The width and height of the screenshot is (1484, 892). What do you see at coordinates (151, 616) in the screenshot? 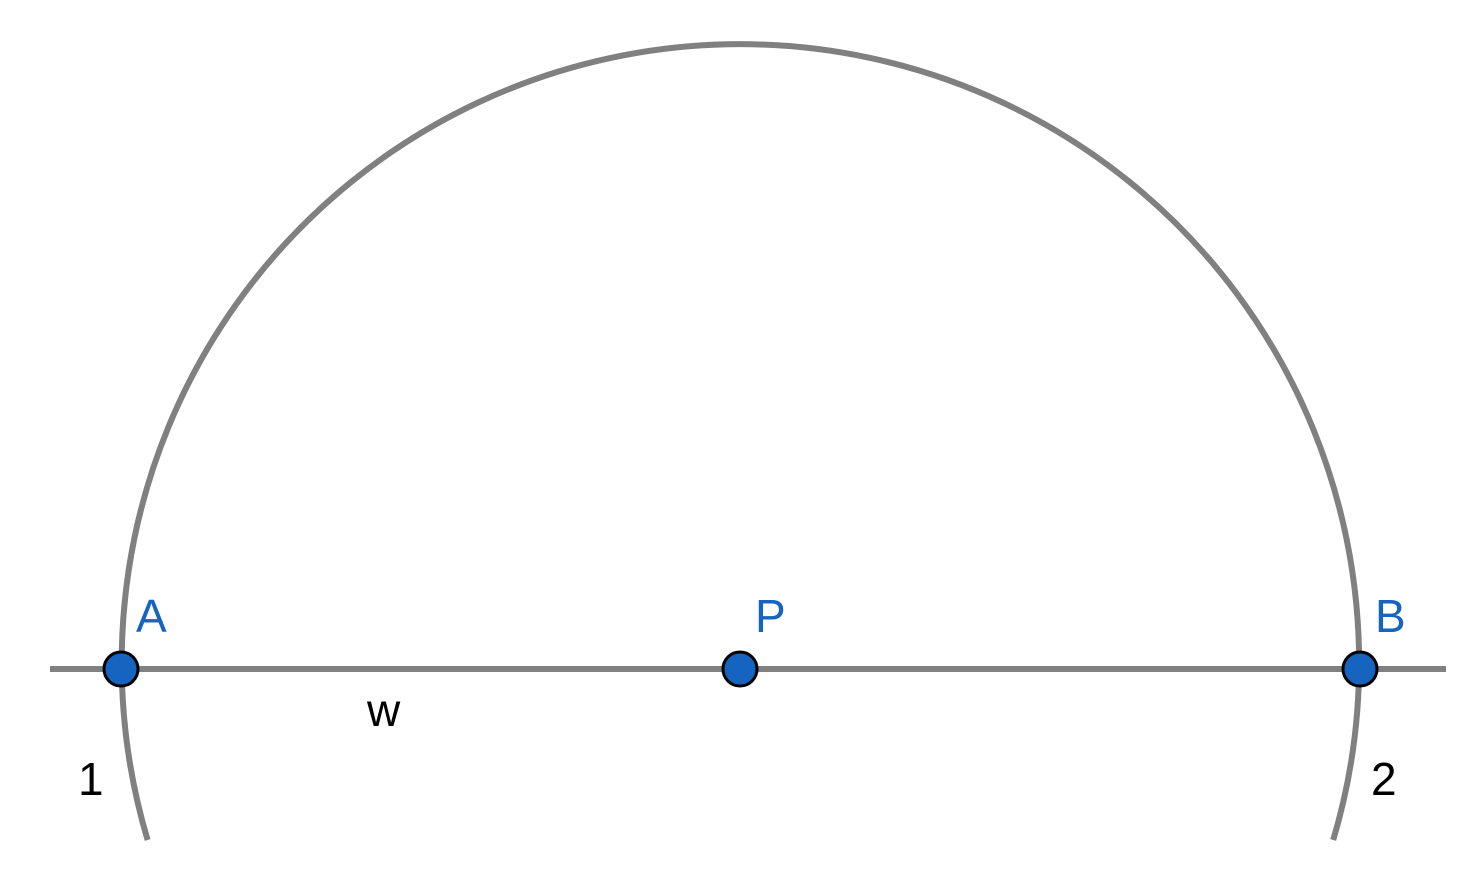
I see `point-a-label: A` at bounding box center [151, 616].